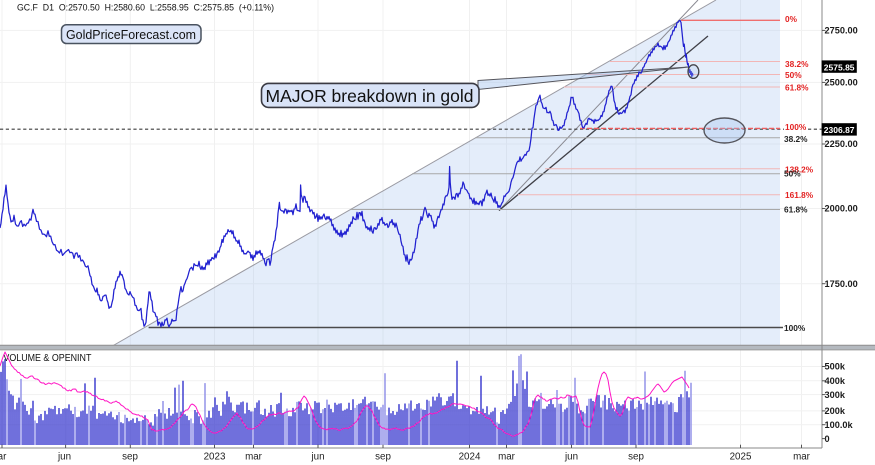 The width and height of the screenshot is (875, 465). What do you see at coordinates (470, 457) in the screenshot?
I see `svg-text: 2024` at bounding box center [470, 457].